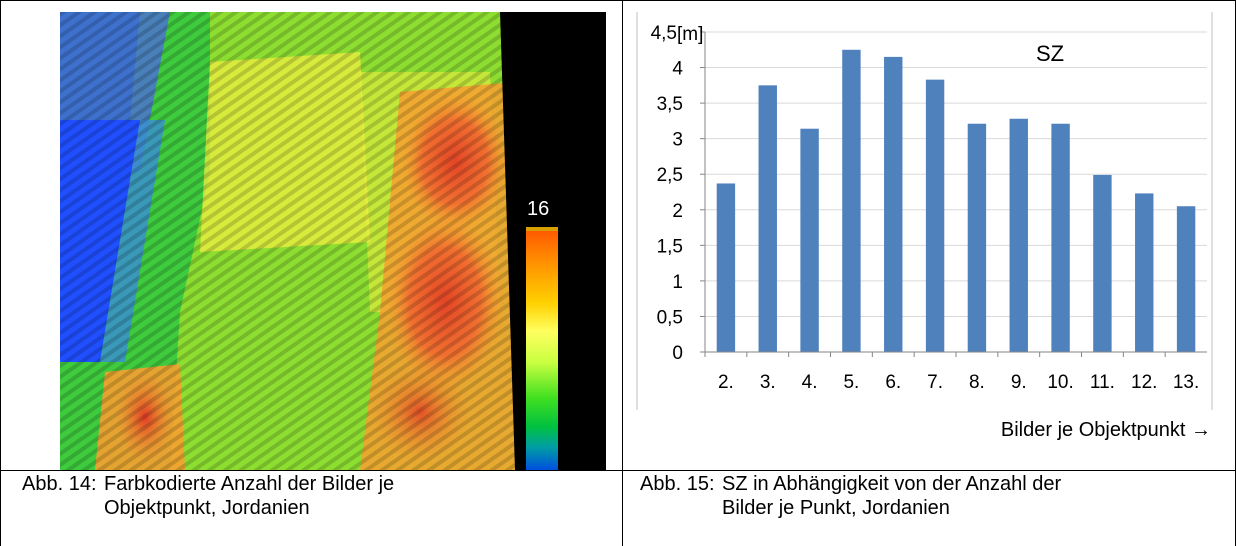  Describe the element at coordinates (1106, 430) in the screenshot. I see `x-axis-label: Bilder je Objektpunkt →` at that location.